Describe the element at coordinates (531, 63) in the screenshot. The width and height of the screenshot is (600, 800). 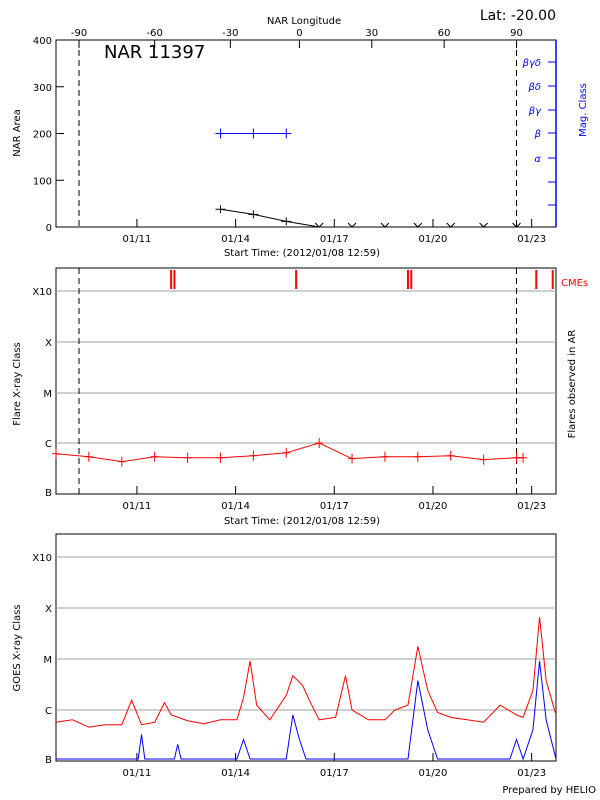
I see `mag-class-label: βγδ` at that location.